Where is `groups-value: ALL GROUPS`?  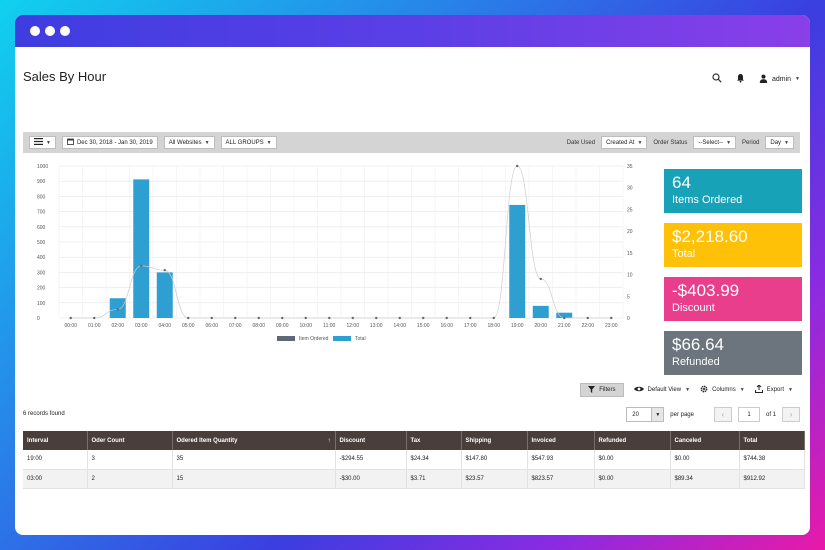 groups-value: ALL GROUPS is located at coordinates (244, 142).